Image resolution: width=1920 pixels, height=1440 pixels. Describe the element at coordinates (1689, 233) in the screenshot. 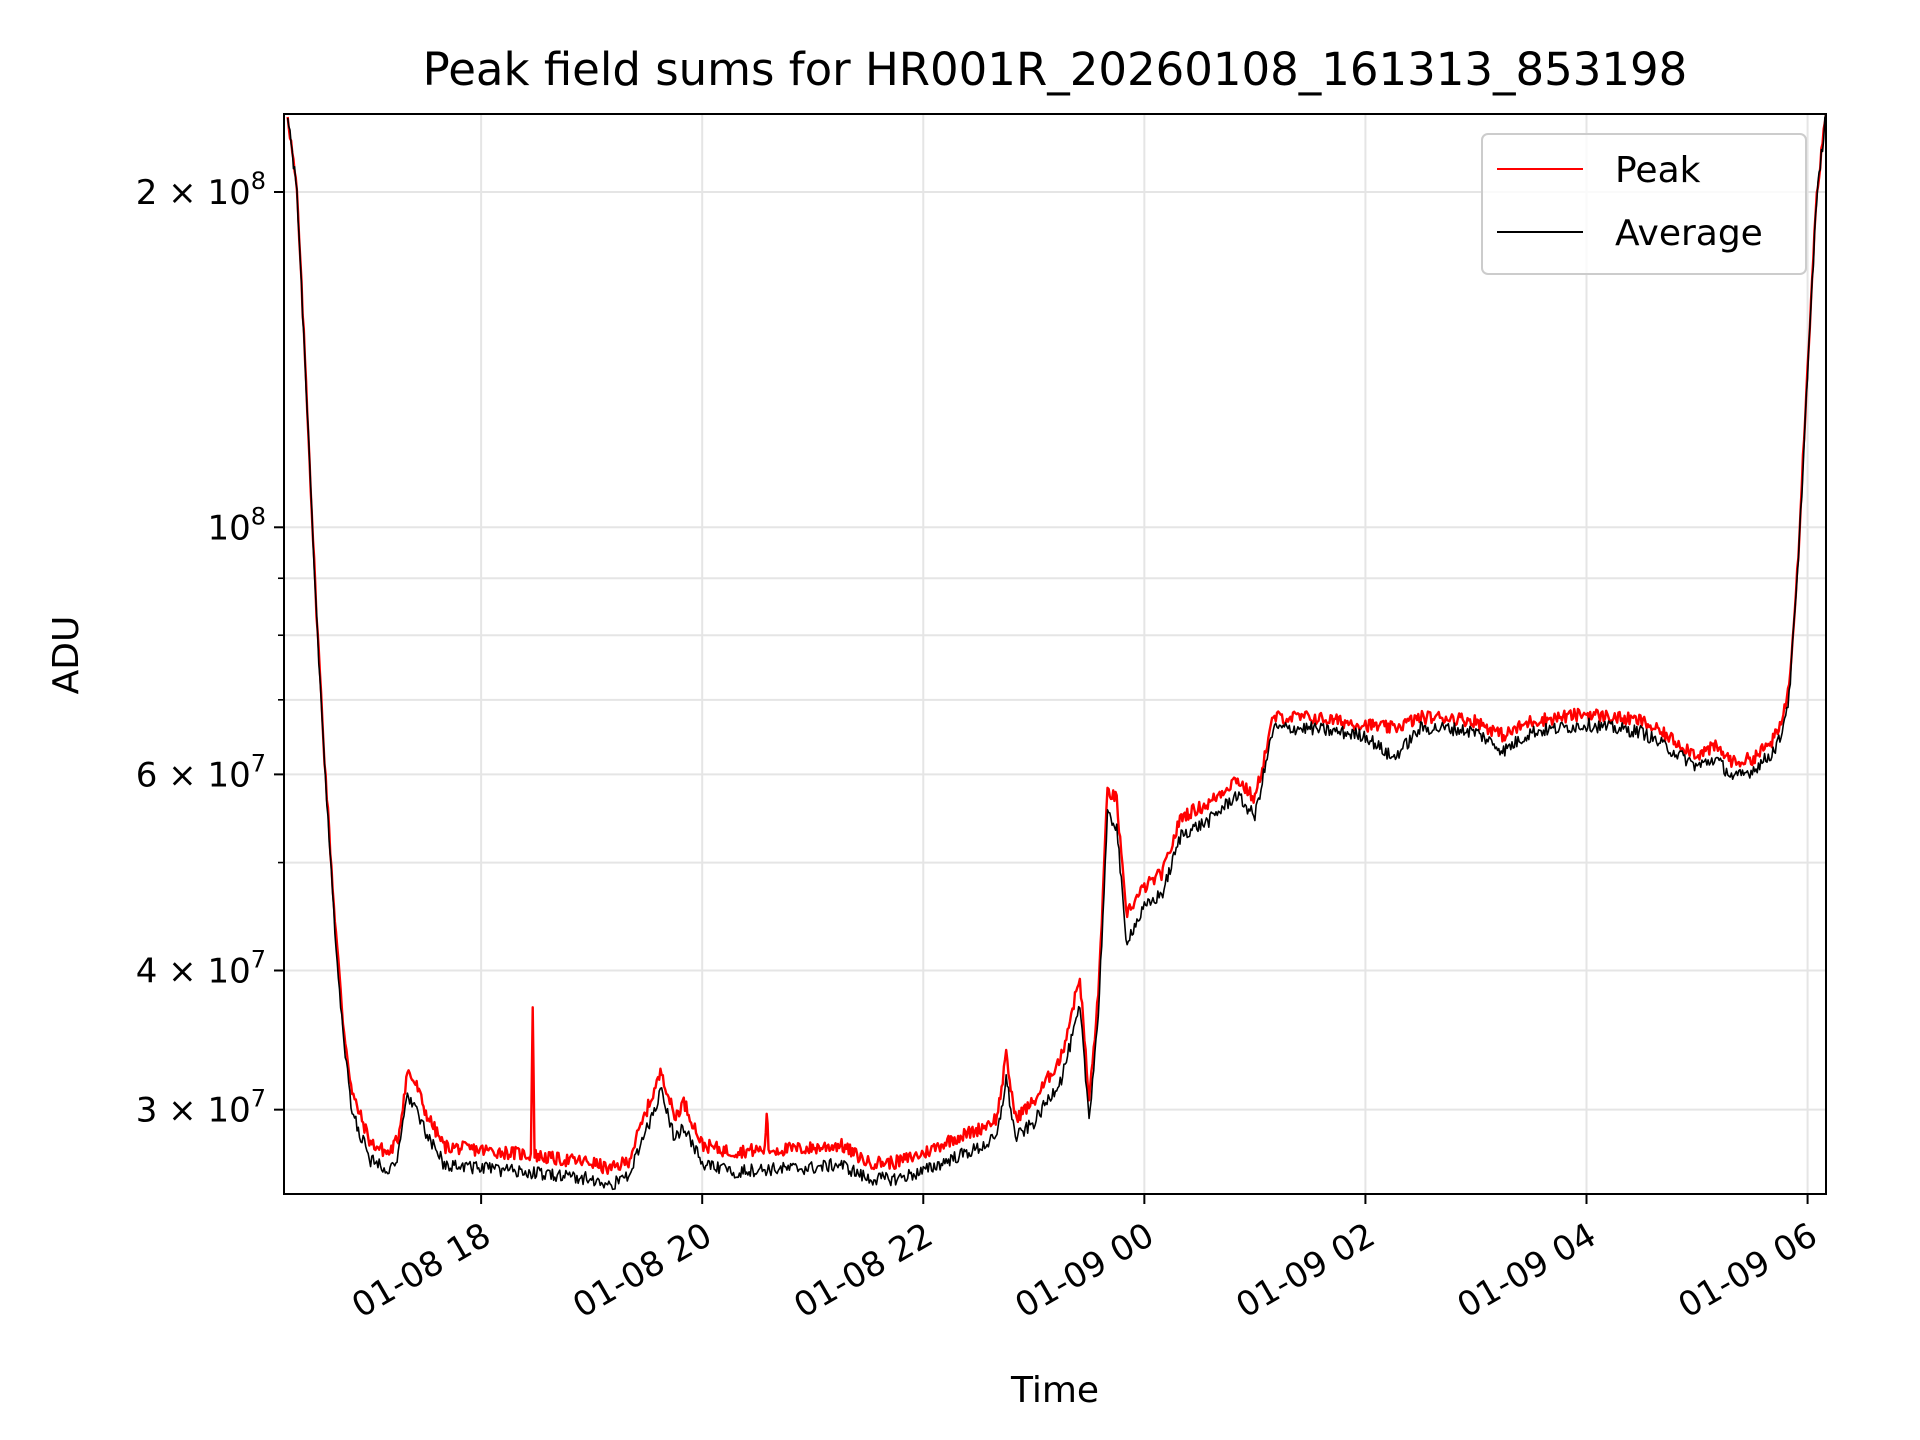

I see `legend-label-average: Average` at that location.